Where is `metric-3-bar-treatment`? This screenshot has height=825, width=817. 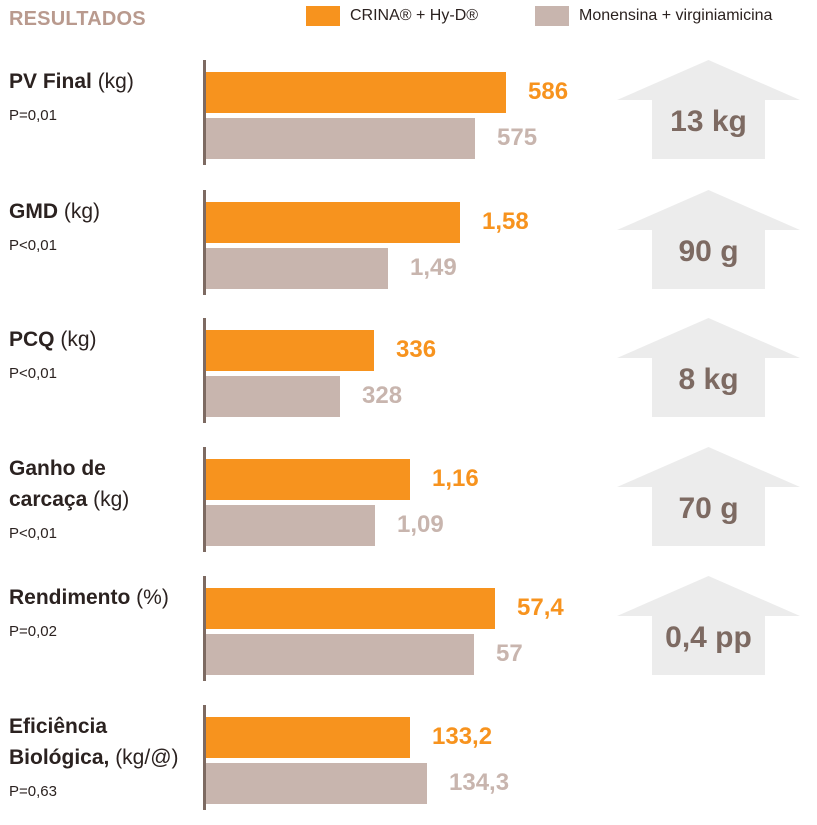 metric-3-bar-treatment is located at coordinates (290, 350).